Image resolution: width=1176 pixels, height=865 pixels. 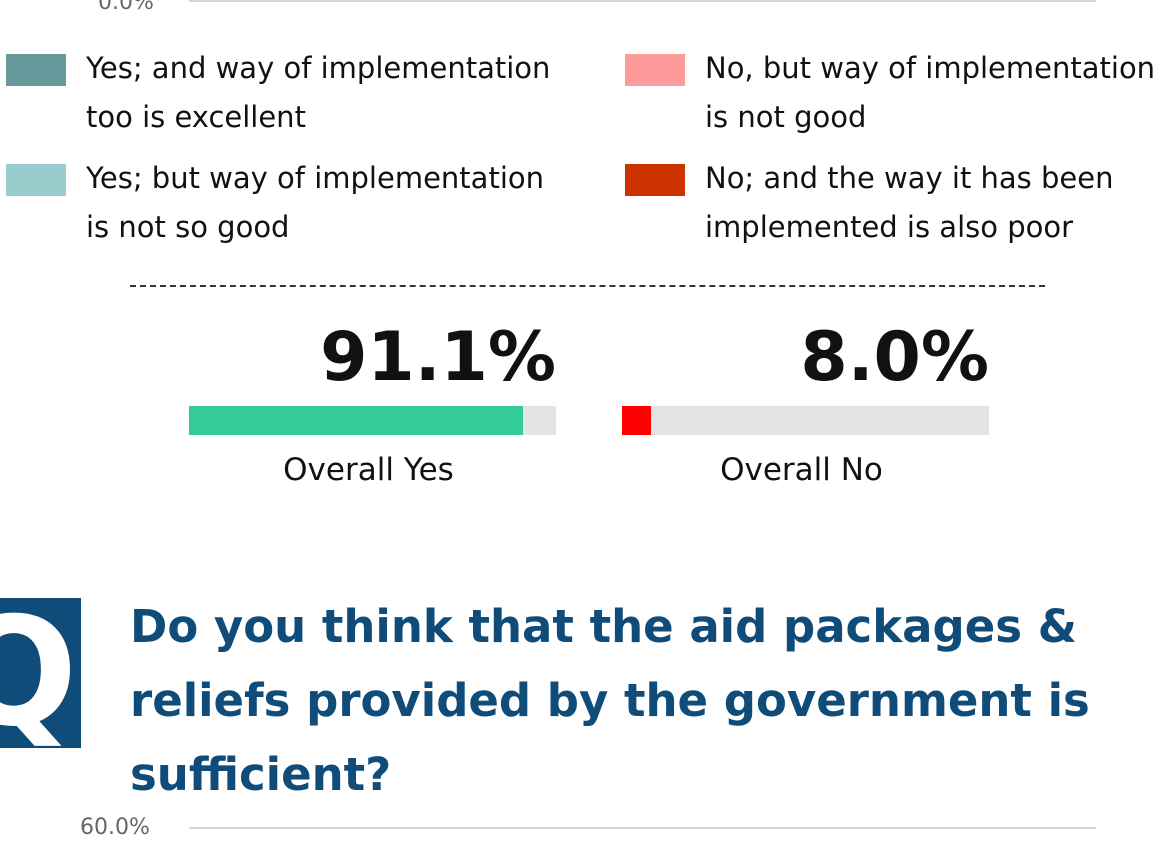 I want to click on summary-value: 8.0%, so click(x=894, y=357).